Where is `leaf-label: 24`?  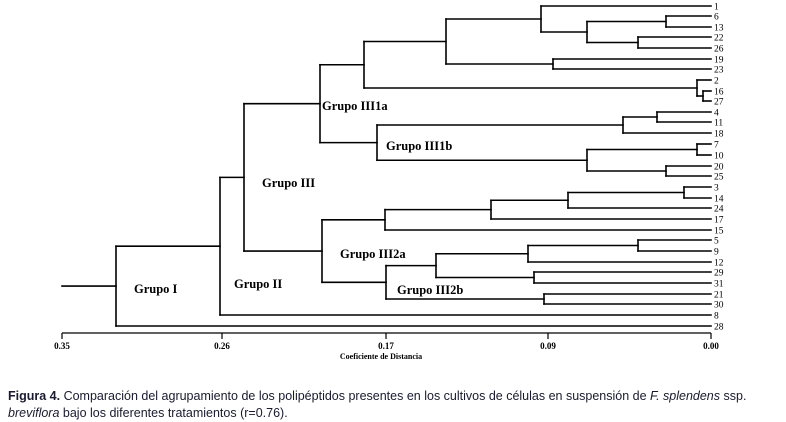 leaf-label: 24 is located at coordinates (719, 210).